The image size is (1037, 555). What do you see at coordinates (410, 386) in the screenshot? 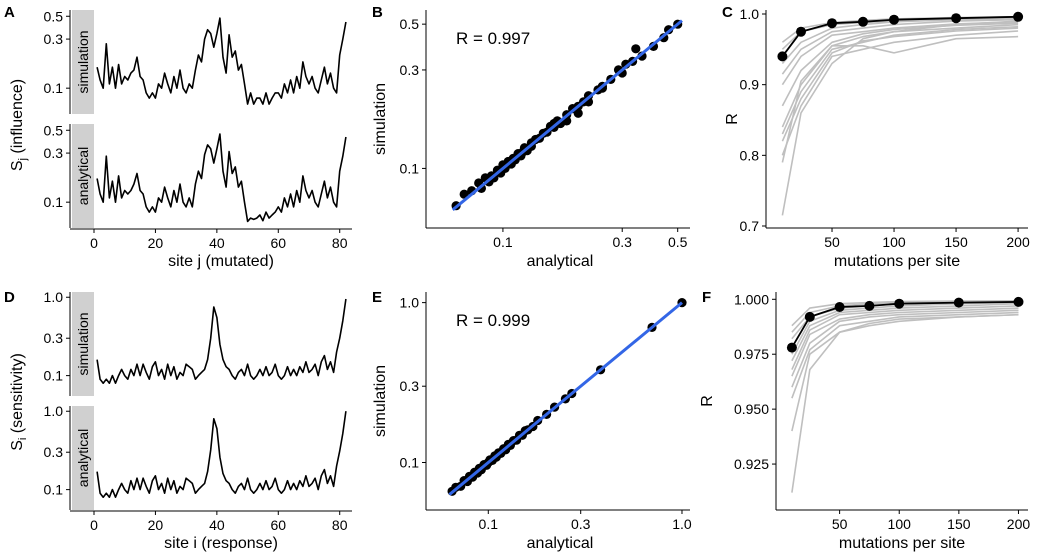
I see `y-tick-label: 0.3` at bounding box center [410, 386].